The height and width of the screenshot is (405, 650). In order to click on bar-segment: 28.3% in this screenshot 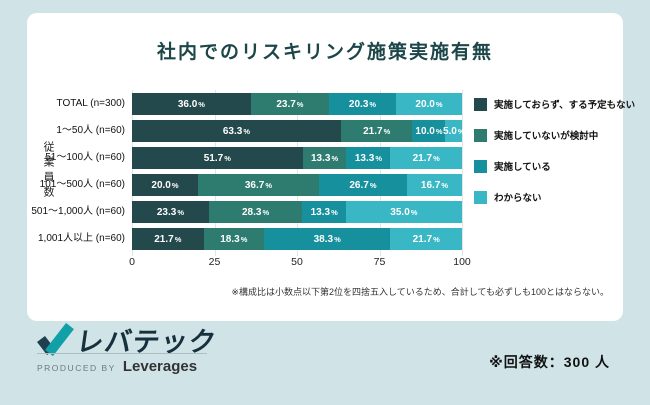, I will do `click(255, 212)`.